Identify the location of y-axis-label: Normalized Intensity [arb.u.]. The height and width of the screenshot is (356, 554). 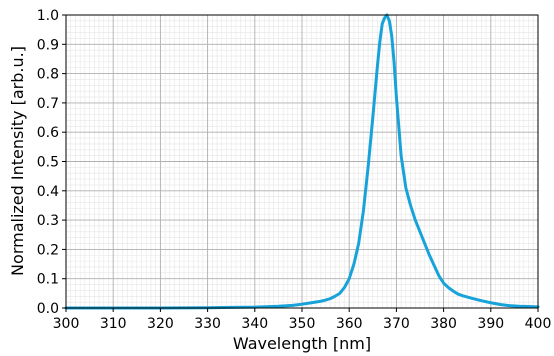
(17, 161).